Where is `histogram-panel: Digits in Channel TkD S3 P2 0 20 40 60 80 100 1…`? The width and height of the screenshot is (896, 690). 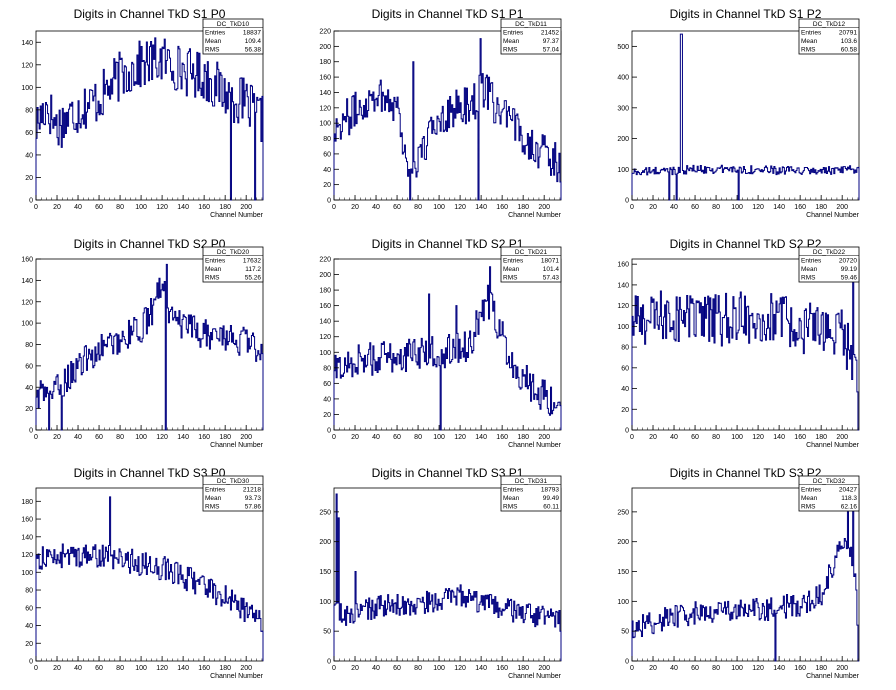 histogram-panel: Digits in Channel TkD S3 P2 0 20 40 60 80 100 1… is located at coordinates (738, 573).